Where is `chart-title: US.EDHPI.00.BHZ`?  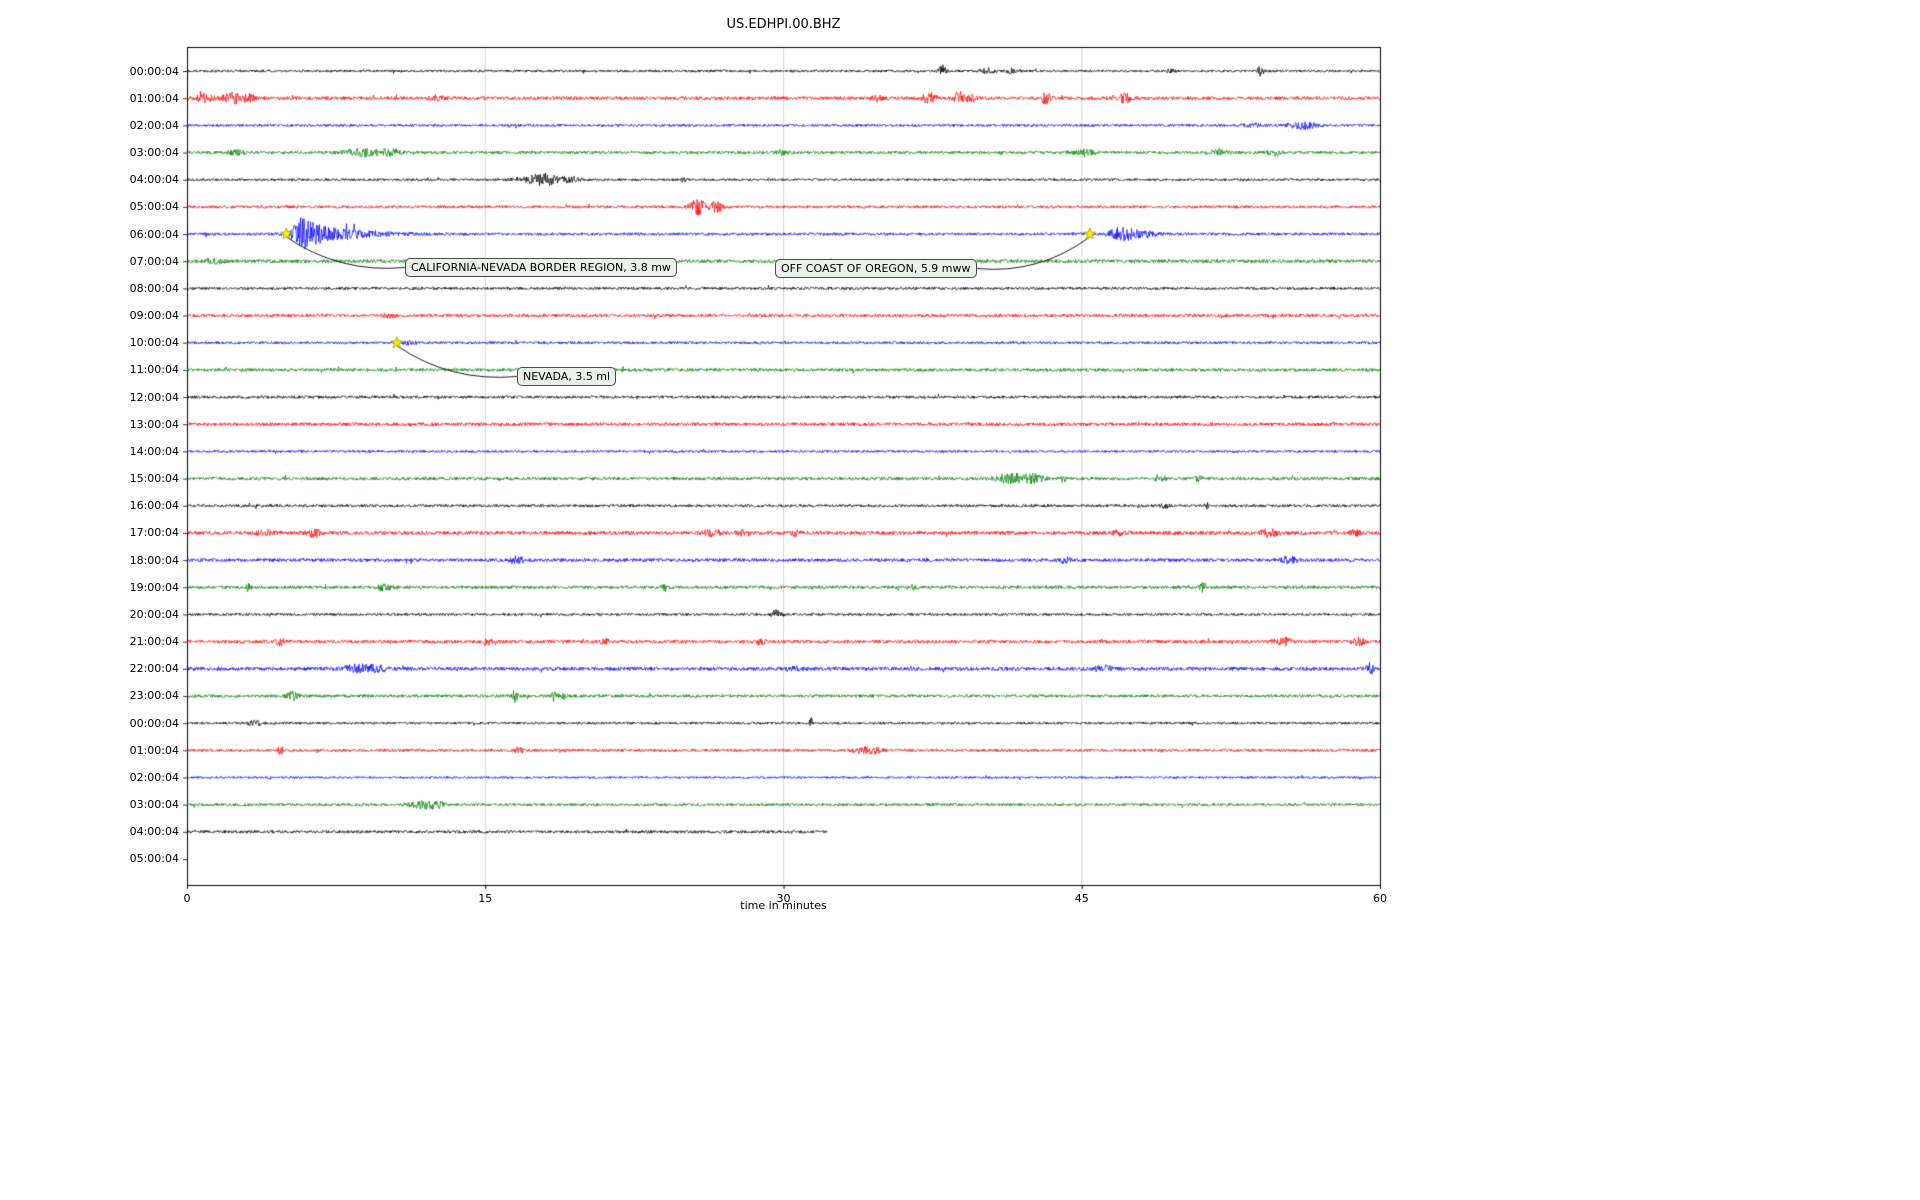 chart-title: US.EDHPI.00.BHZ is located at coordinates (783, 24).